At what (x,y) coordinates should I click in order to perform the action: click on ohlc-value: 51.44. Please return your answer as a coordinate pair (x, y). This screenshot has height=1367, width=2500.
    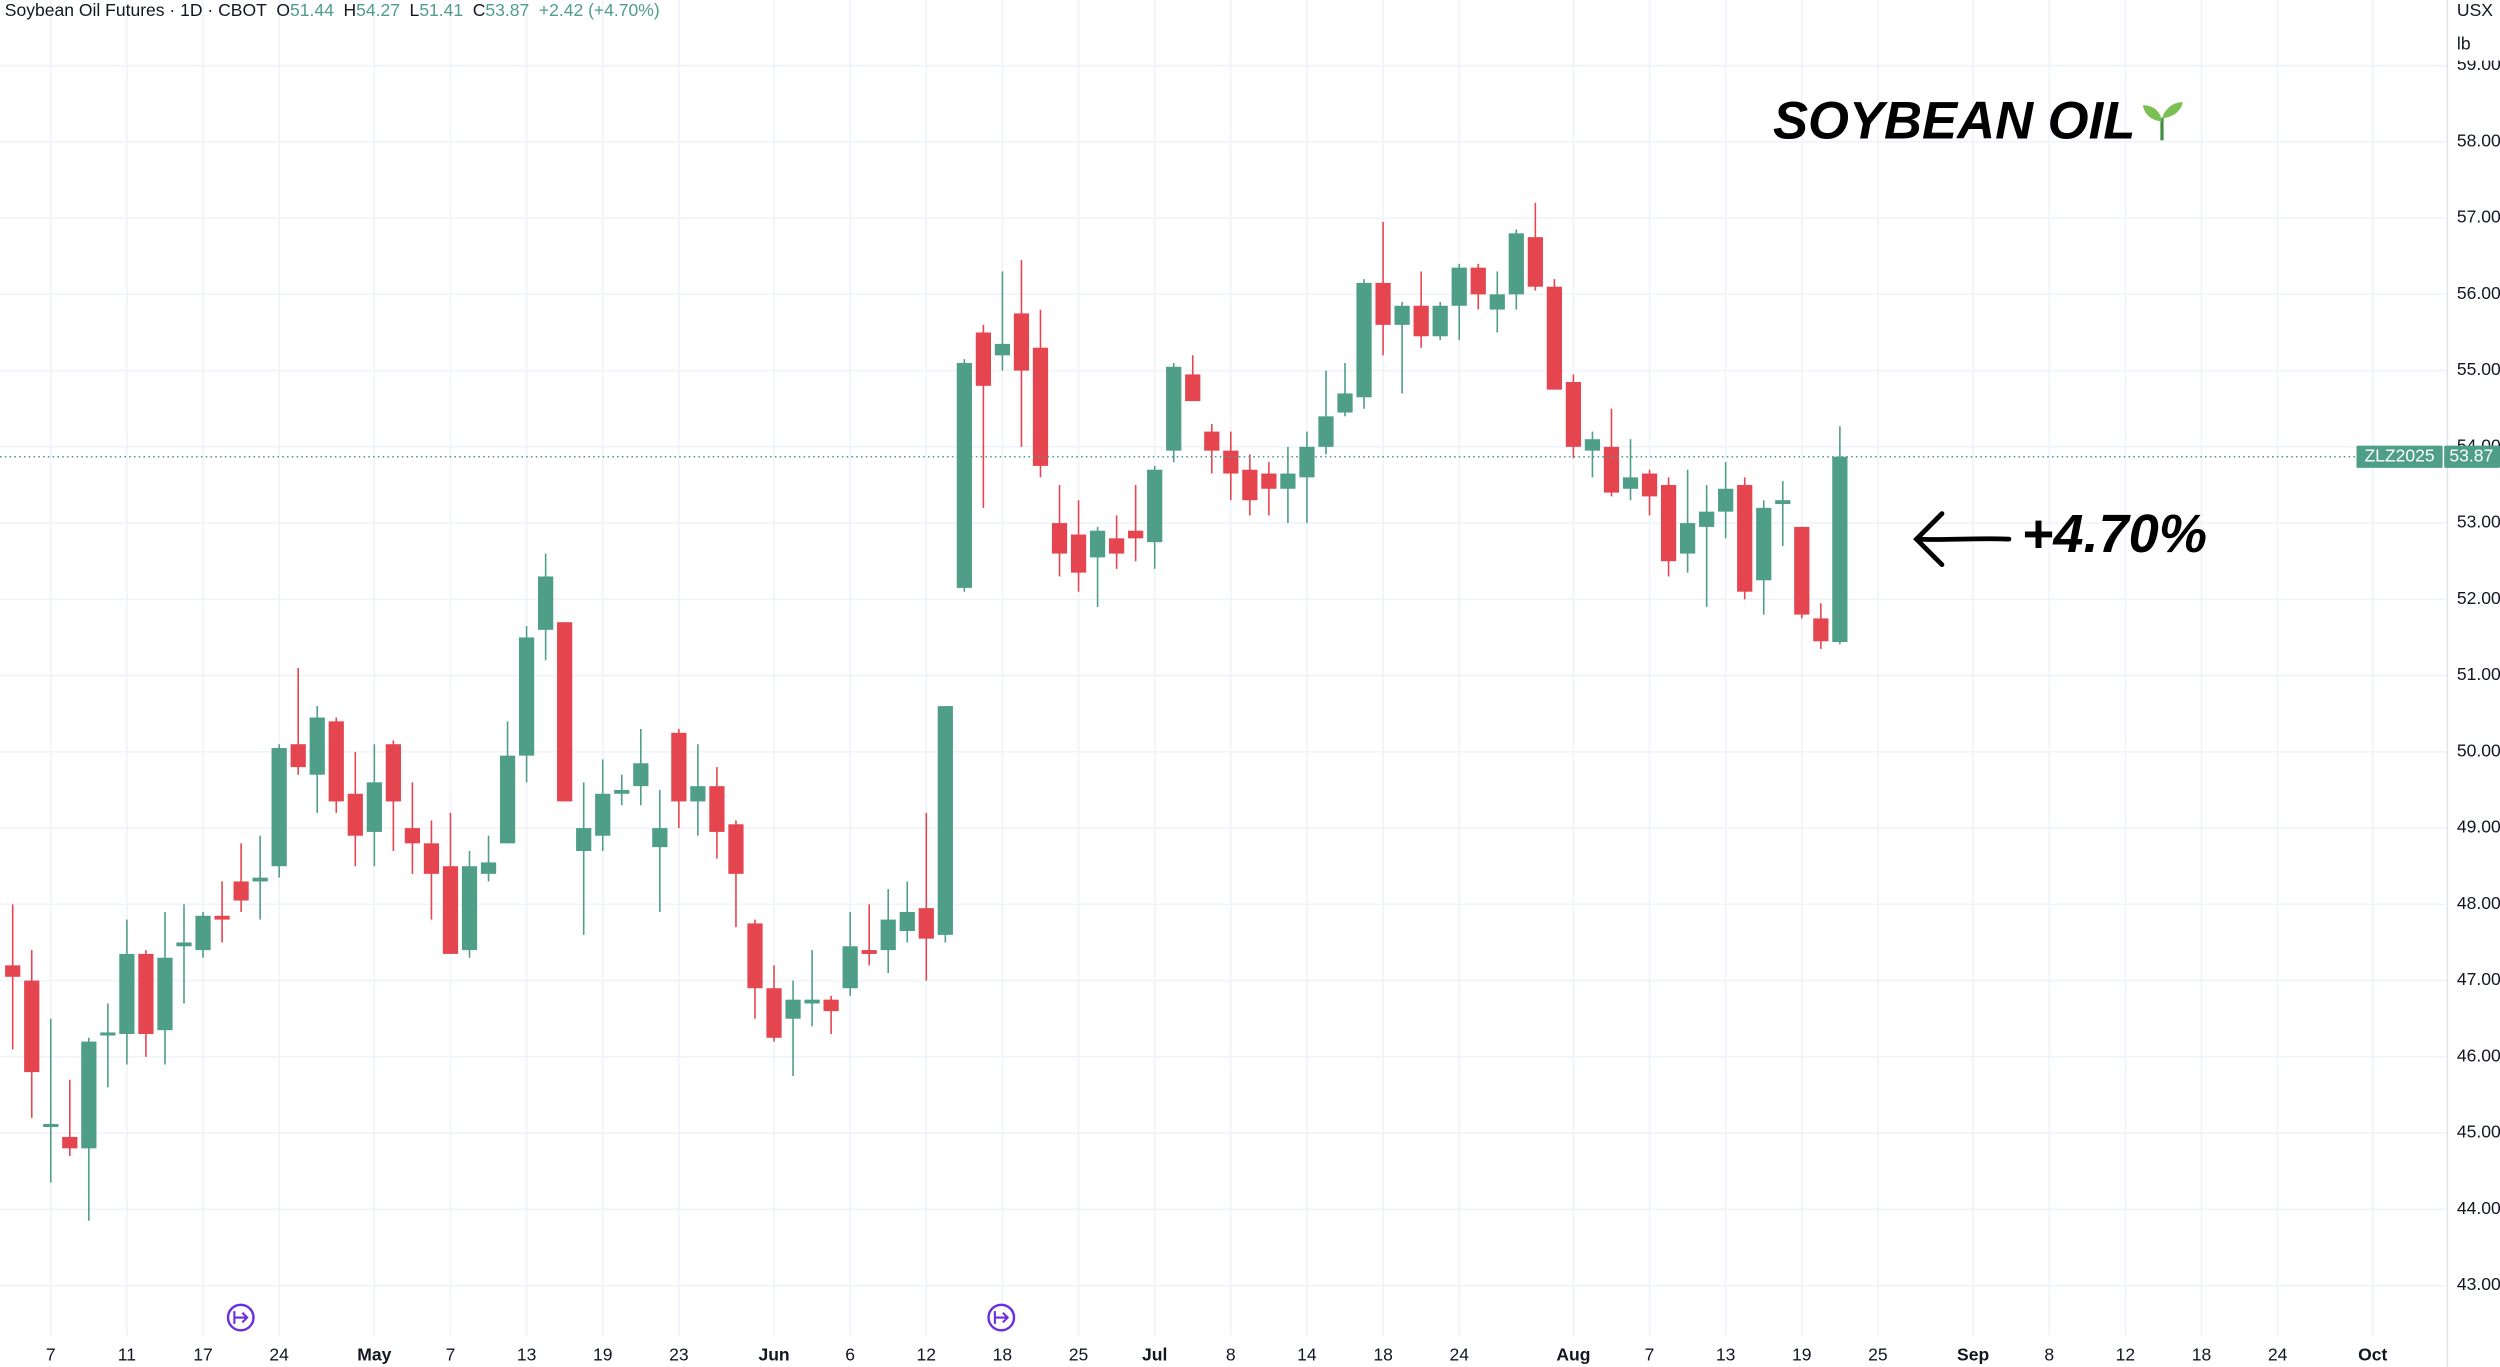
    Looking at the image, I should click on (312, 10).